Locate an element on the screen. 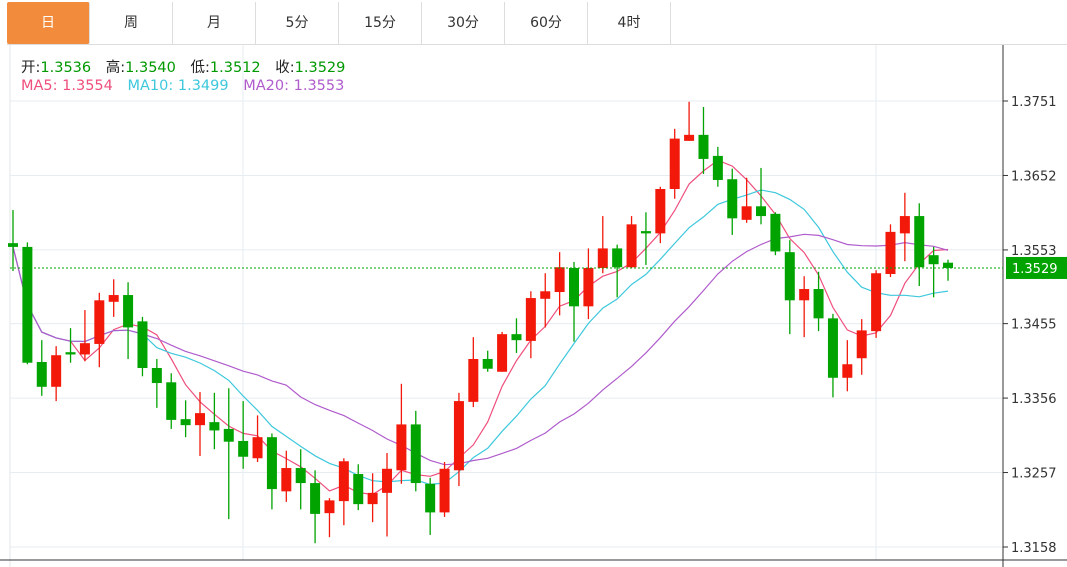 This screenshot has width=1067, height=567. period-tabs: 日 周 月 5分 15分 30分 60分 4时 is located at coordinates (537, 23).